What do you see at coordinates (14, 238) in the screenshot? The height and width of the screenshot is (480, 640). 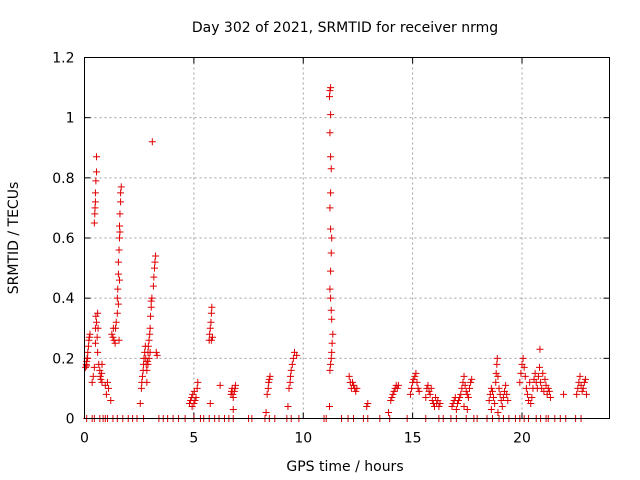 I see `y-axis-label: SRMTID / TECUs` at bounding box center [14, 238].